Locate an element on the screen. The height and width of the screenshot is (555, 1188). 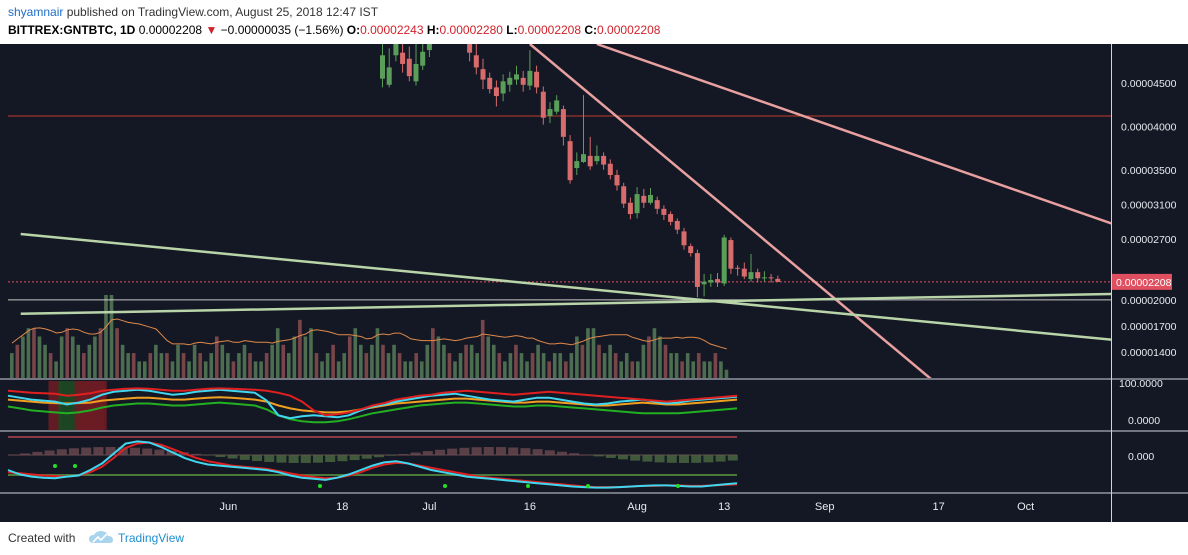
time-axis-tick: Jun is located at coordinates (229, 507).